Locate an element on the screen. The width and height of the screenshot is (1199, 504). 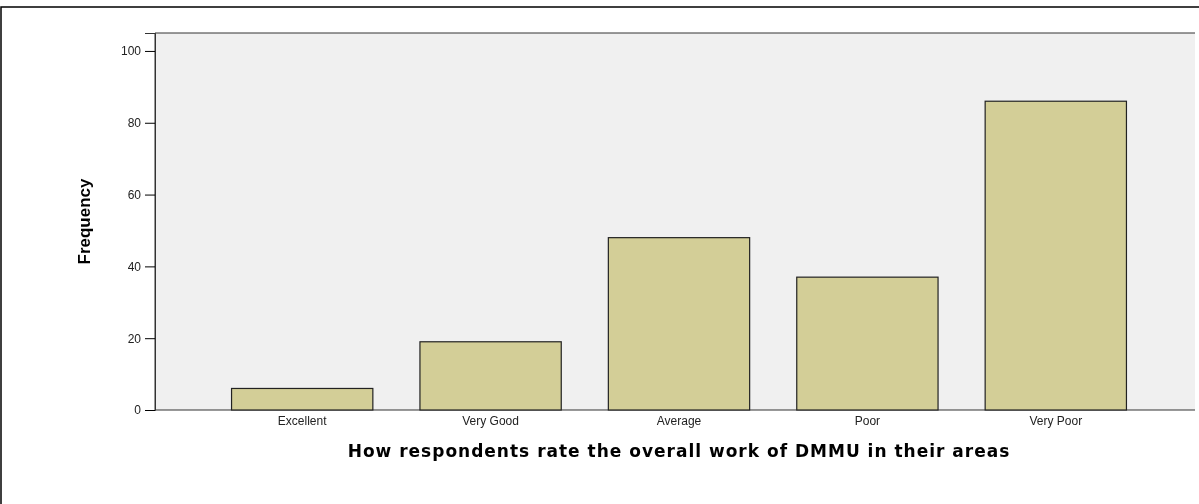
y-axis-title: Frequency is located at coordinates (84, 221).